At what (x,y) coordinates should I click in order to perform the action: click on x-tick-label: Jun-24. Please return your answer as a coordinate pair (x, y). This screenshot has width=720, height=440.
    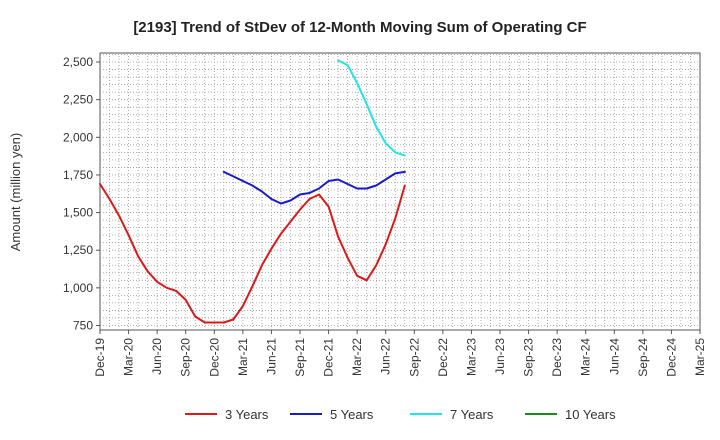
    Looking at the image, I should click on (614, 356).